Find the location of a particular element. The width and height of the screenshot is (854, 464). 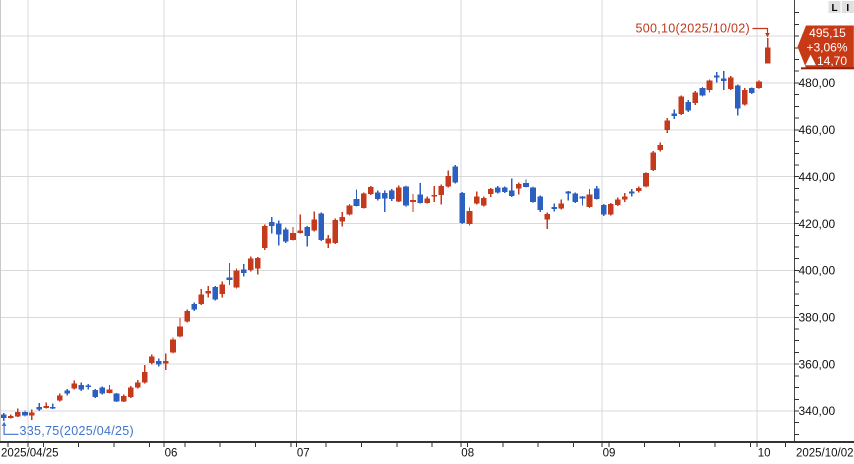

svg-text: 2025/04/25 is located at coordinates (30, 454).